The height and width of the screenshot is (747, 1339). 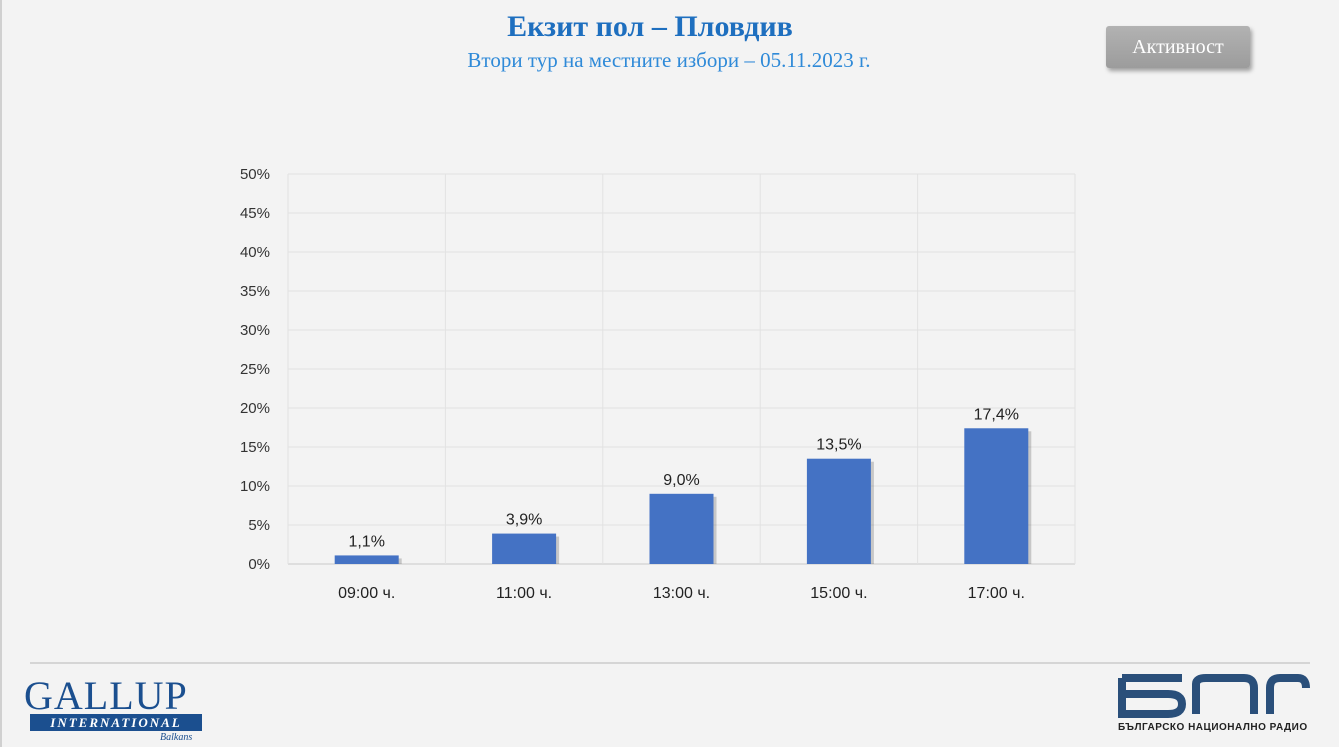 What do you see at coordinates (255, 408) in the screenshot?
I see `y-tick-label: 20%` at bounding box center [255, 408].